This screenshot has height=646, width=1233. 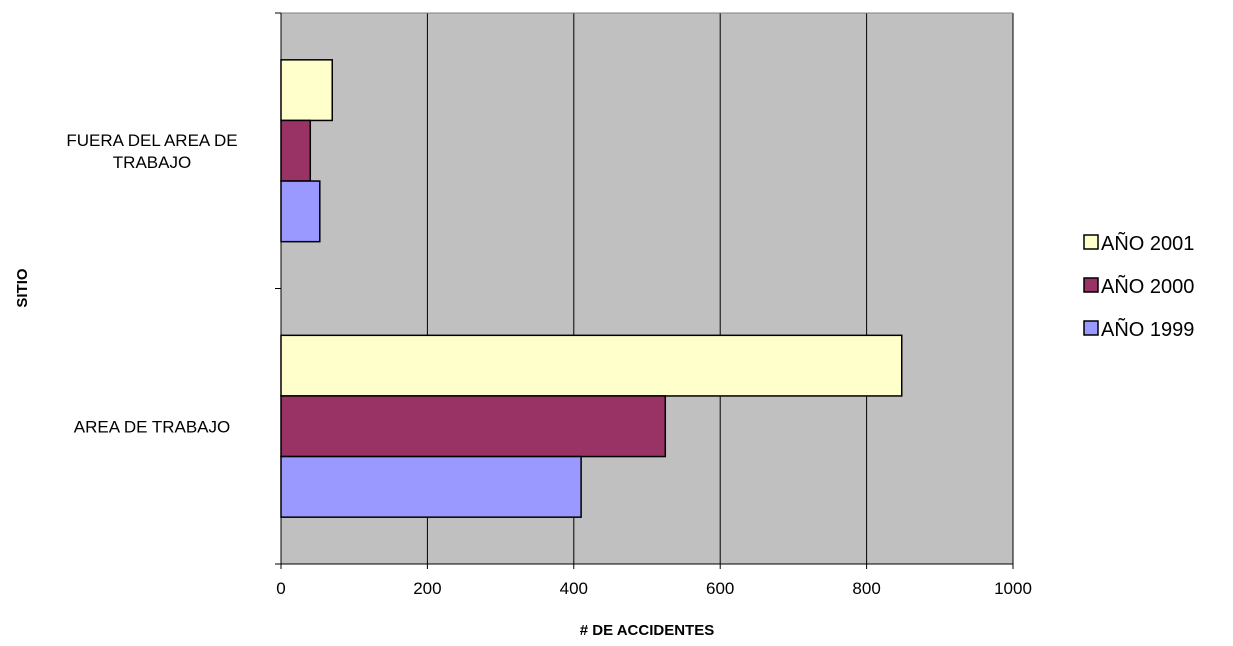 I want to click on x-tick-label: 0, so click(x=280, y=588).